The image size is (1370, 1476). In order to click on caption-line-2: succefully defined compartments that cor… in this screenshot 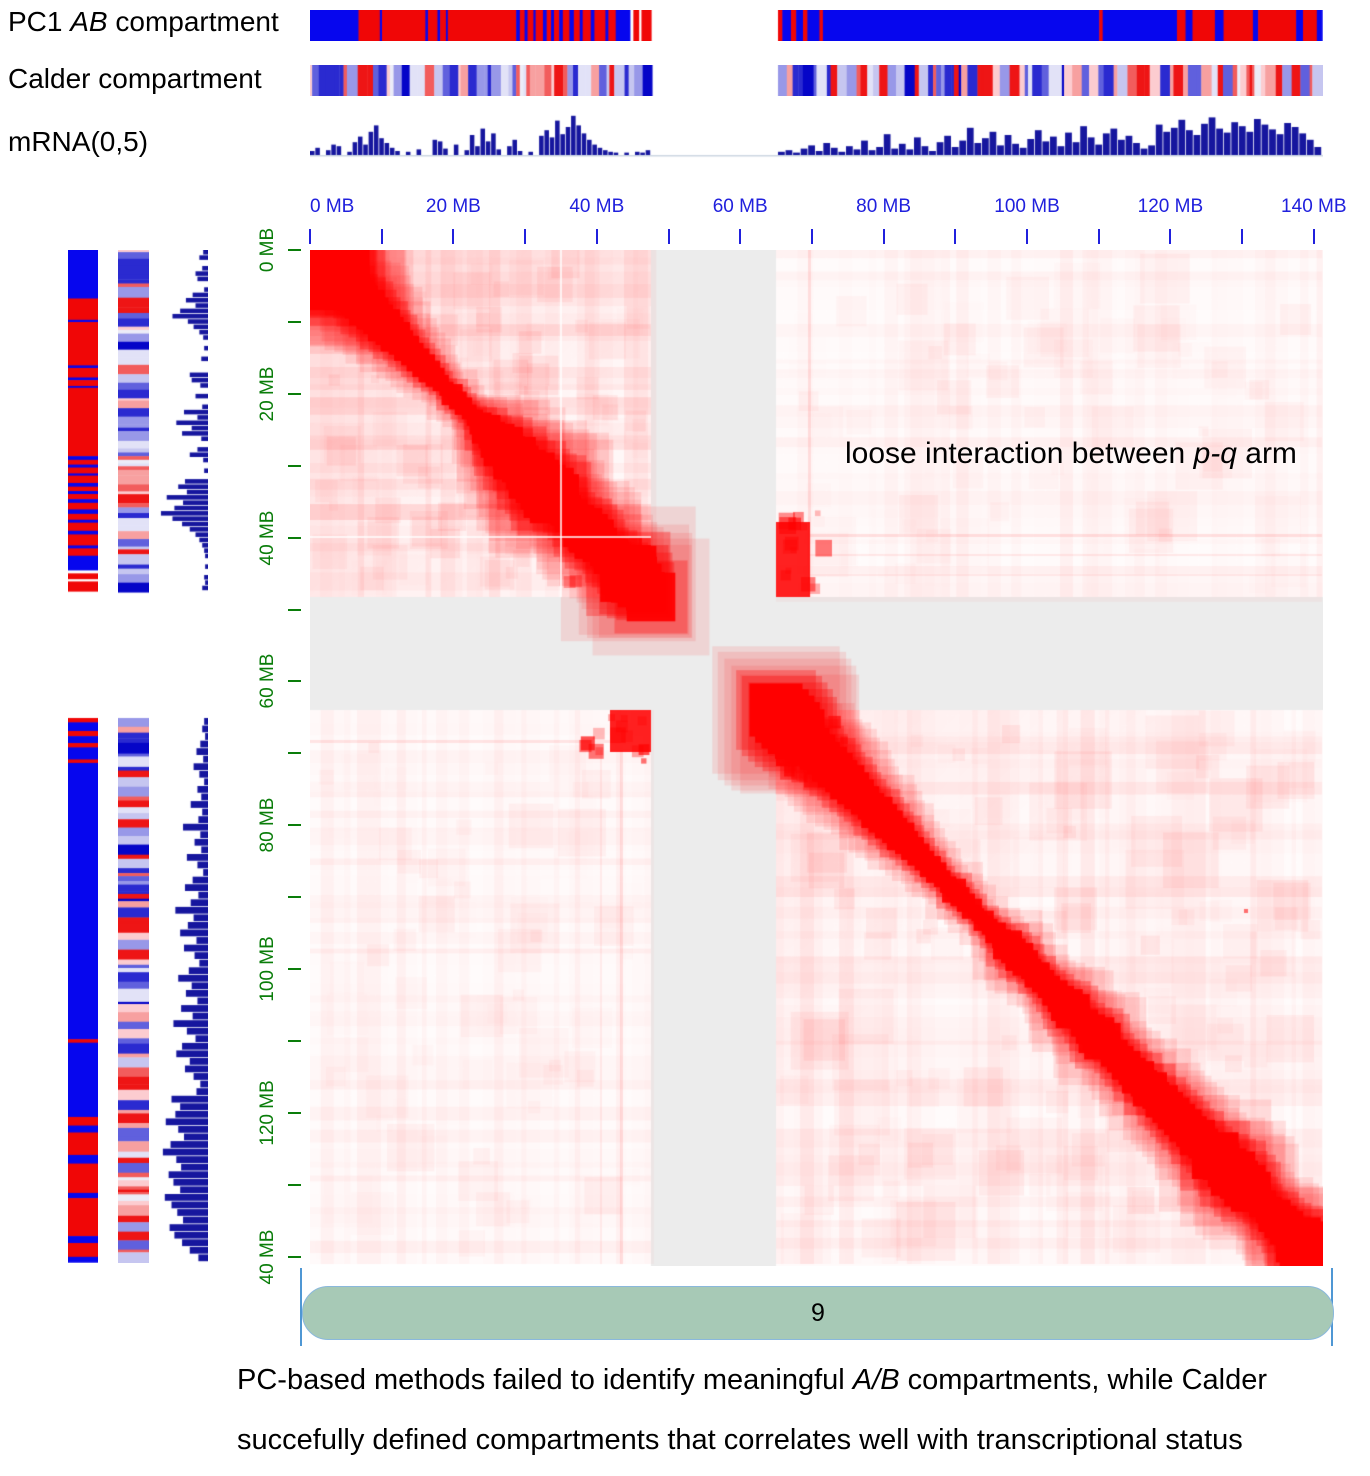, I will do `click(740, 1440)`.